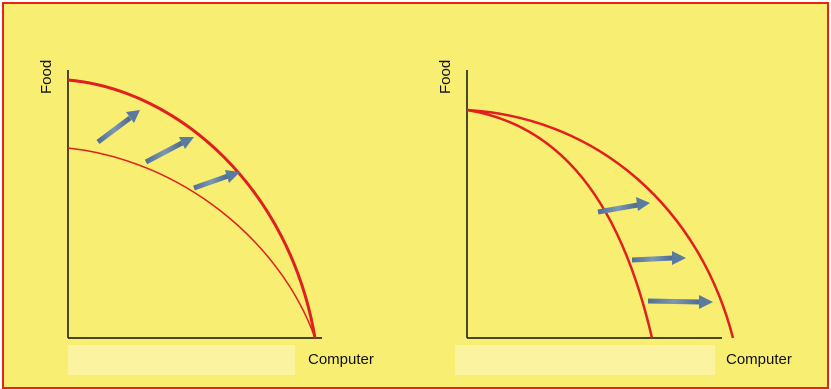 The width and height of the screenshot is (831, 389). What do you see at coordinates (341, 359) in the screenshot?
I see `left-x-axis-label: Computer` at bounding box center [341, 359].